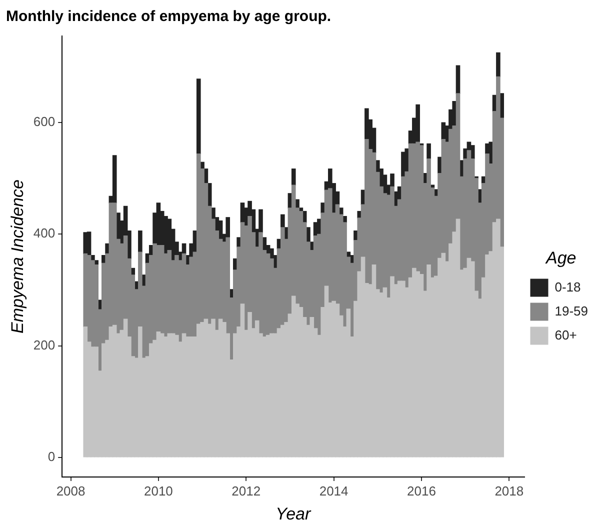  Describe the element at coordinates (44, 233) in the screenshot. I see `y-tick-label: 400` at that location.